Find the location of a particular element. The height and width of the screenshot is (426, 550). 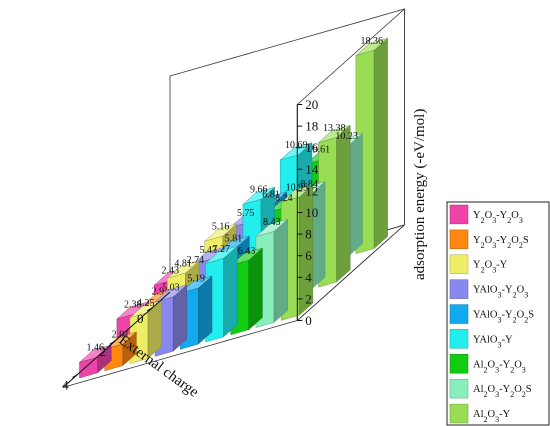

z-tick-label: 8 is located at coordinates (308, 234).